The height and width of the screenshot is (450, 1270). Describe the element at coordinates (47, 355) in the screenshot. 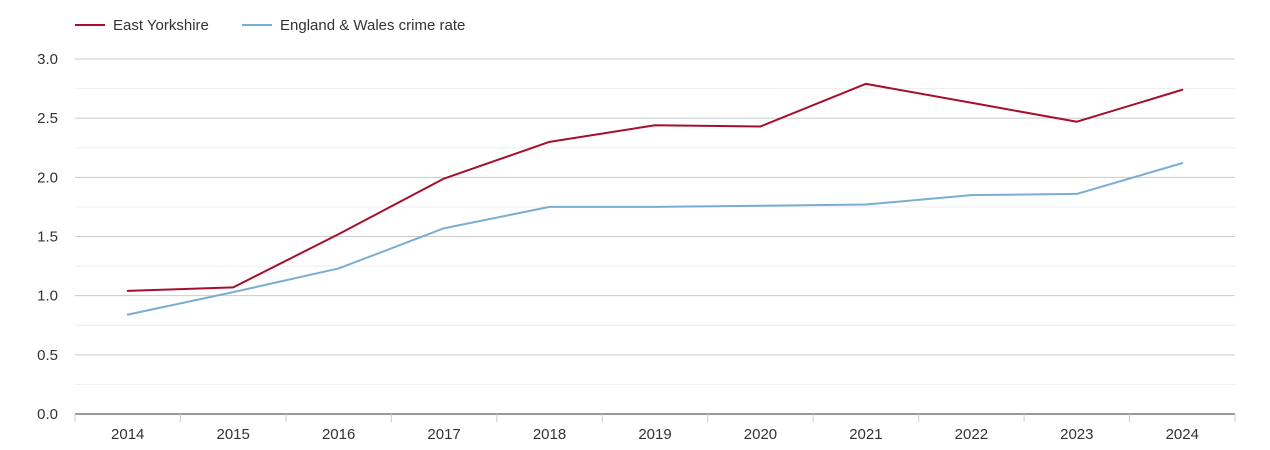

I see `y-tick-label: 0.5` at that location.